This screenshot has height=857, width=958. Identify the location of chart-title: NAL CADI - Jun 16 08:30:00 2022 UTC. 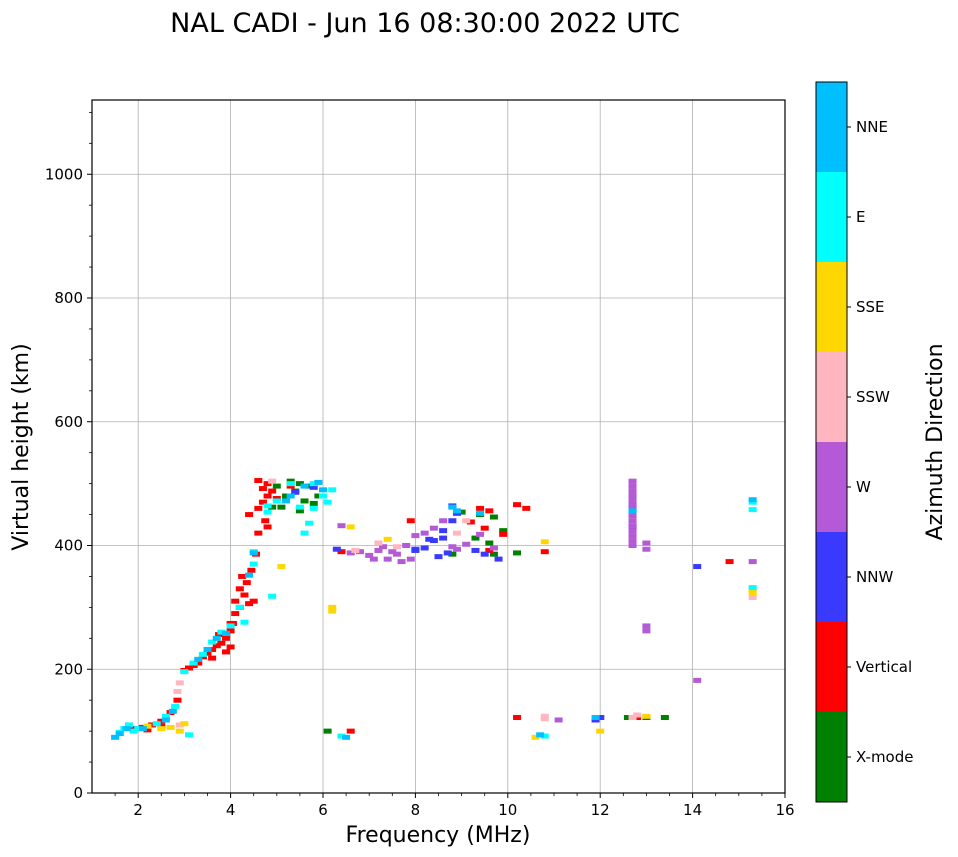
(425, 23).